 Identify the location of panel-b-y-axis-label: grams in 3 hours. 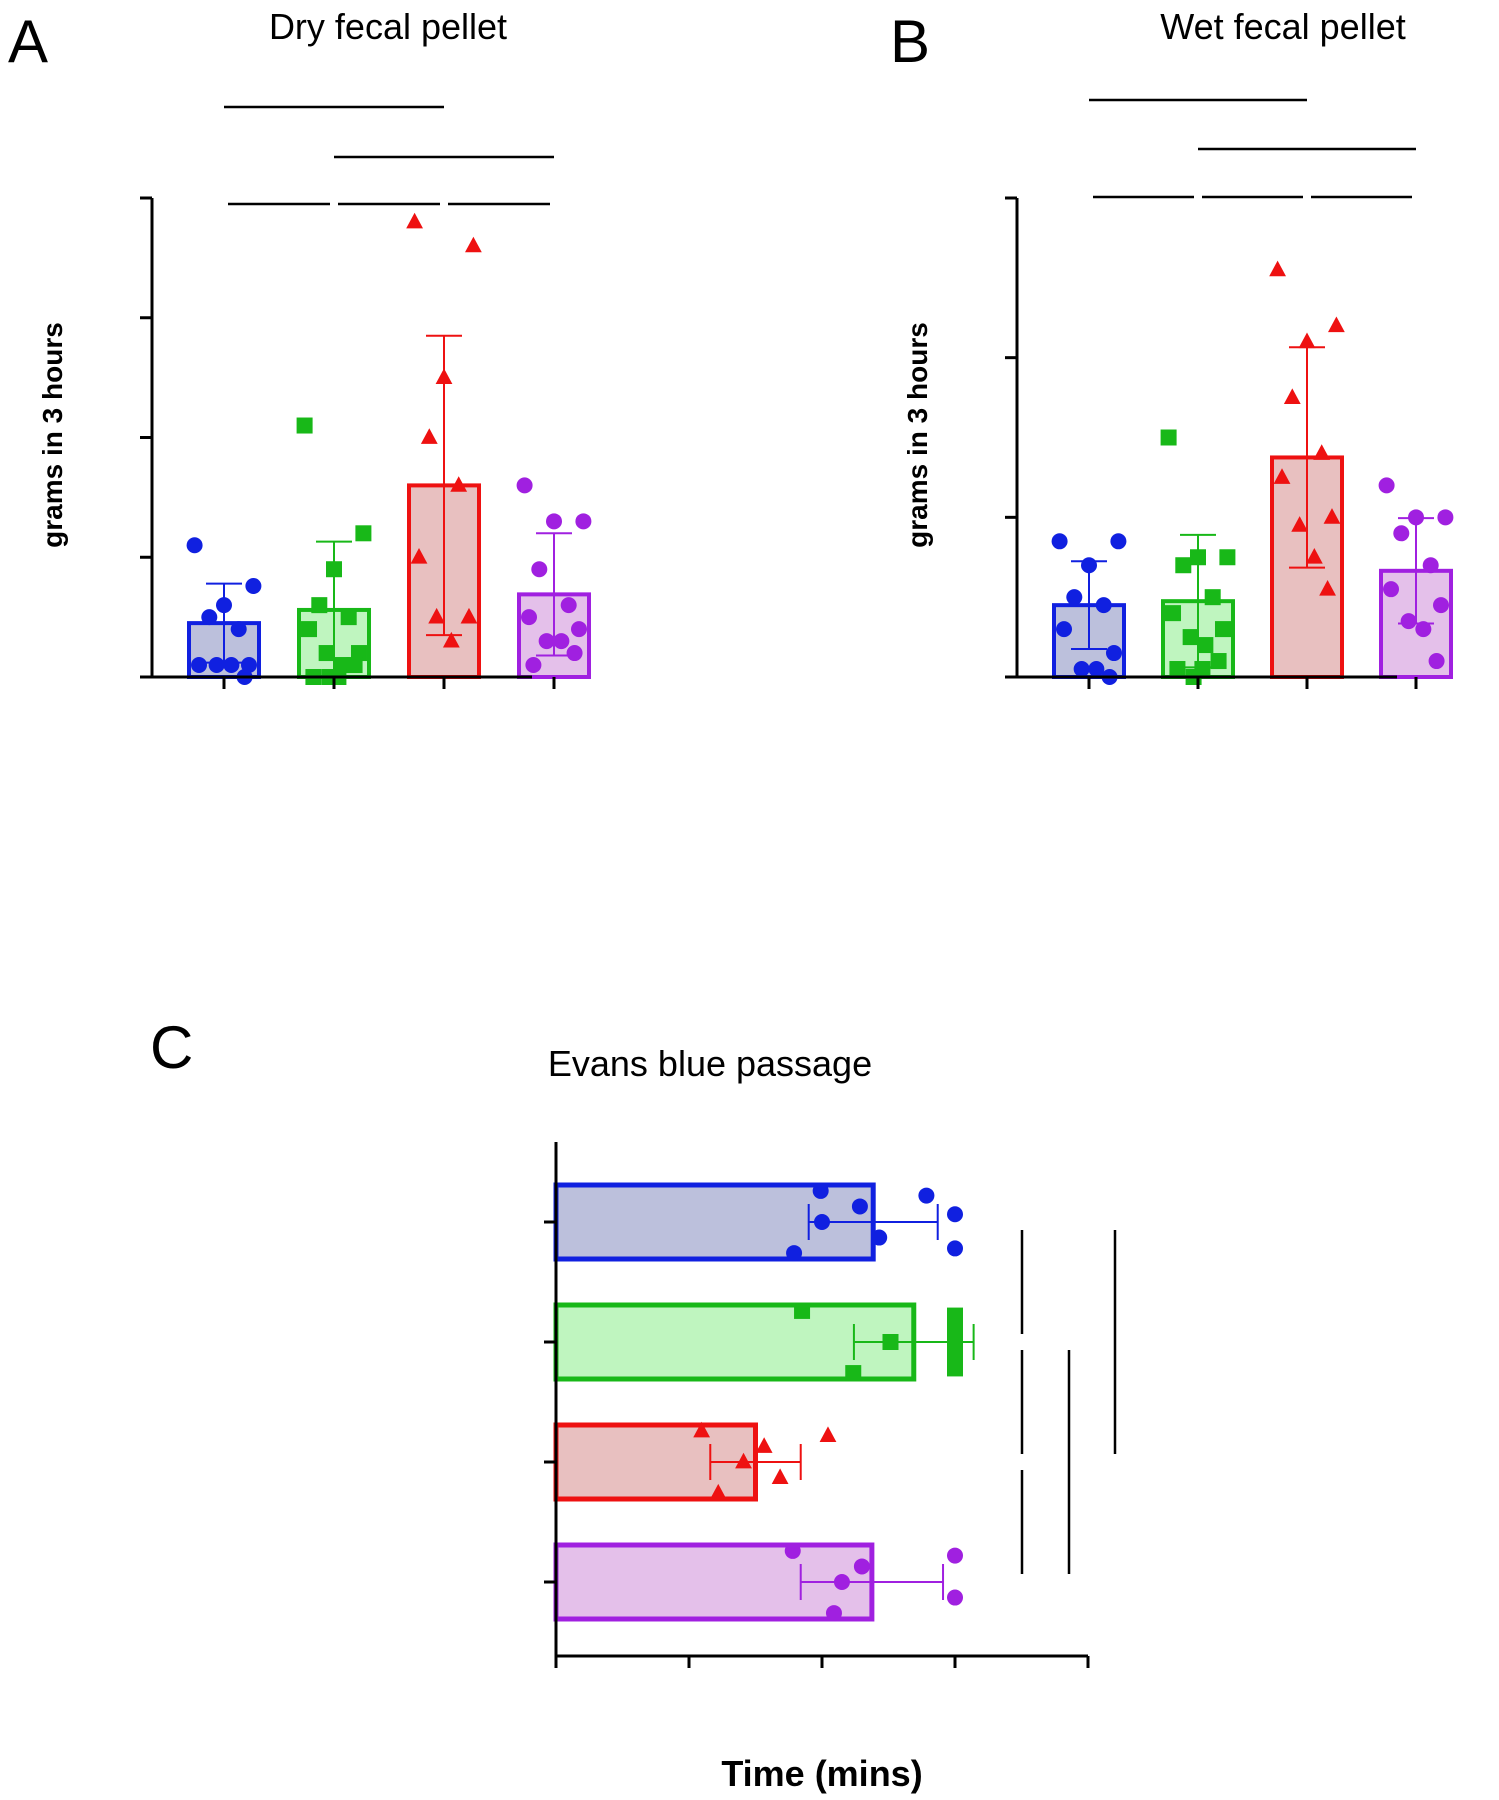
(917, 435).